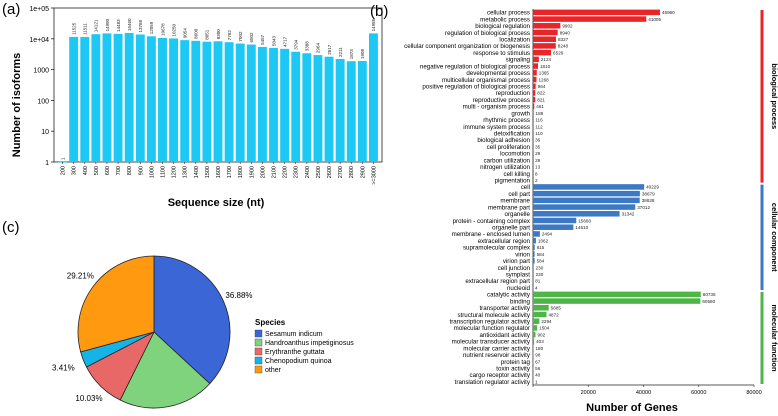  What do you see at coordinates (341, 172) in the screenshot?
I see `panel-a-x-tick-label: 2700` at bounding box center [341, 172].